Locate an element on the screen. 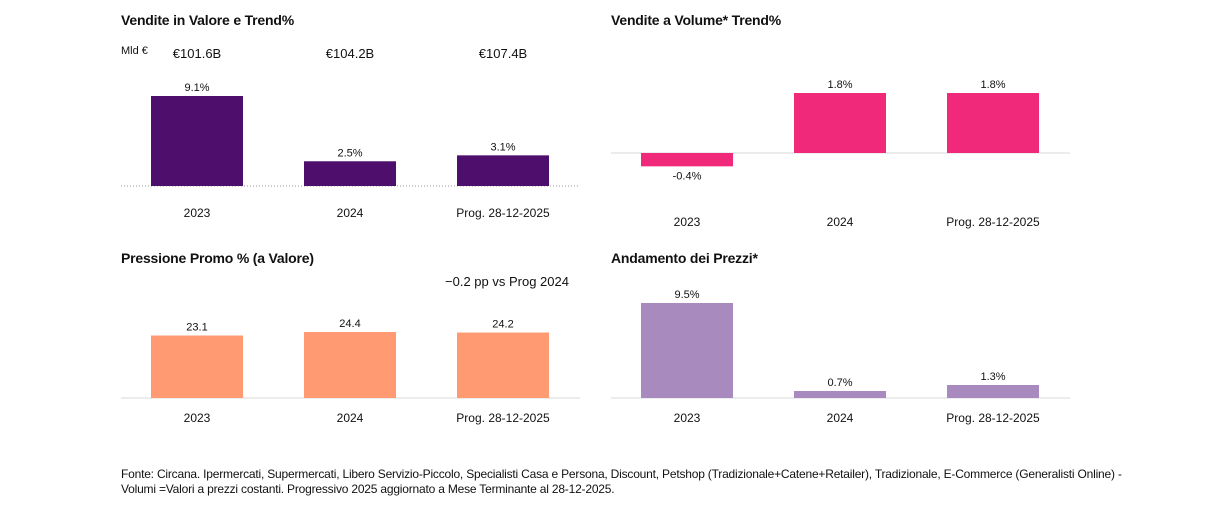 Image resolution: width=1217 pixels, height=508 pixels. data-label: 2.5% is located at coordinates (349, 153).